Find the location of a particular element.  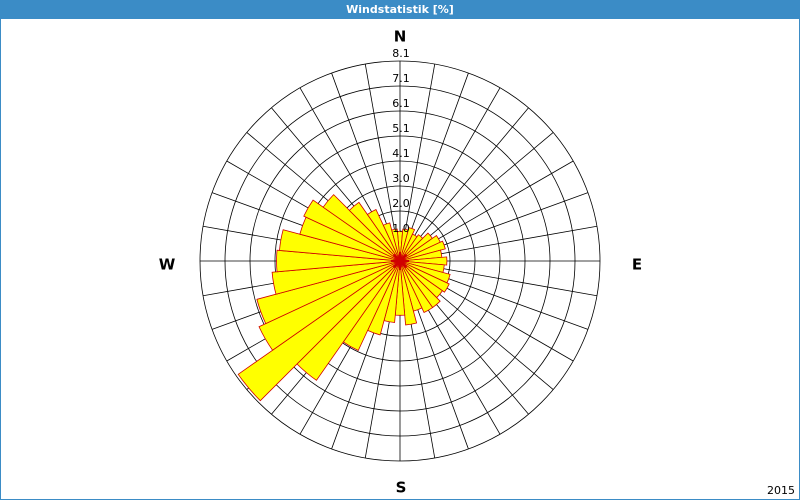

direction-label: E is located at coordinates (637, 265).